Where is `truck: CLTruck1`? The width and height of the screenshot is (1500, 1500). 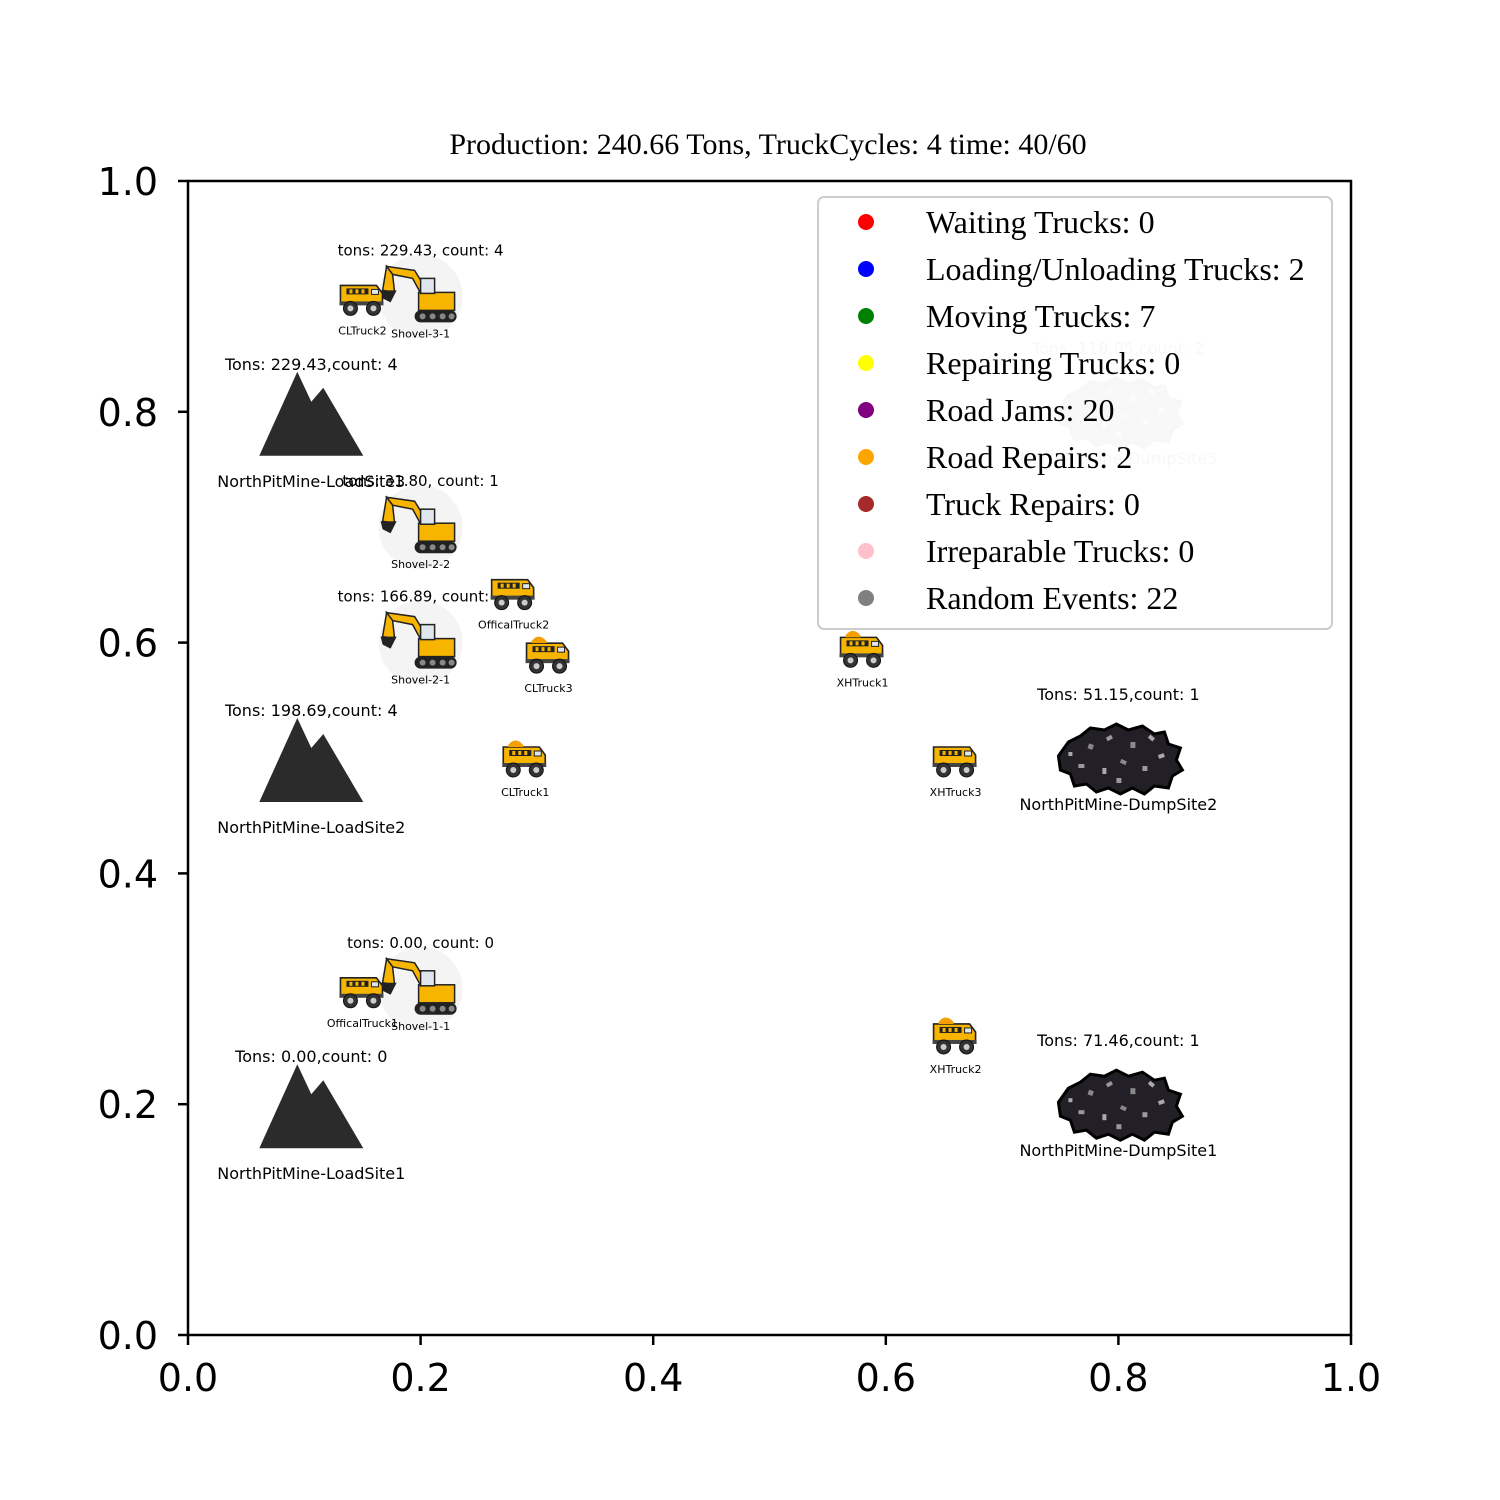 truck: CLTruck1 is located at coordinates (525, 769).